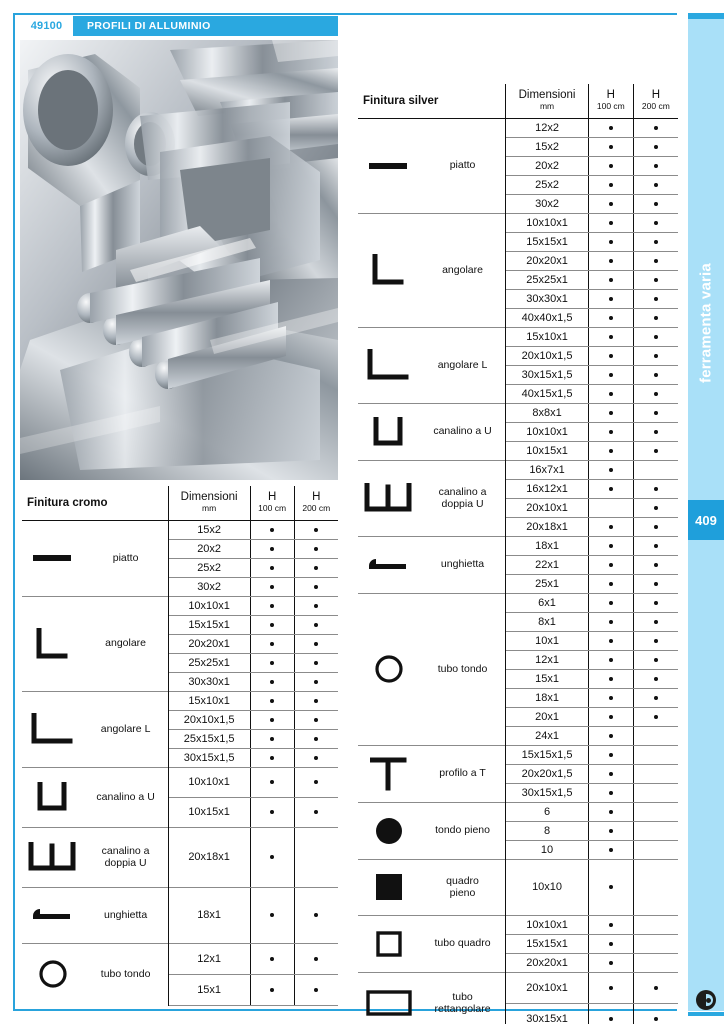  Describe the element at coordinates (518, 565) in the screenshot. I see `table-row: 22x1` at that location.